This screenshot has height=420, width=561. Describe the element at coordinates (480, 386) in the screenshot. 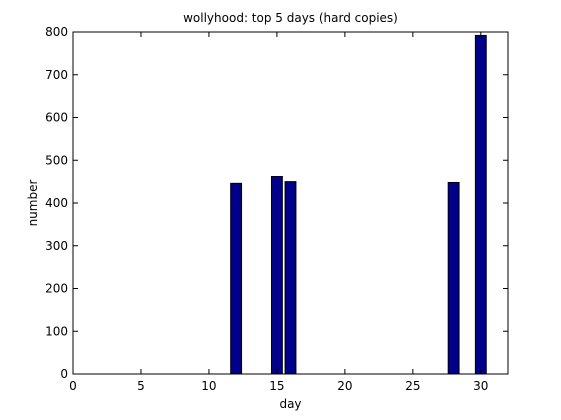

I see `x-tick-label: 30` at that location.